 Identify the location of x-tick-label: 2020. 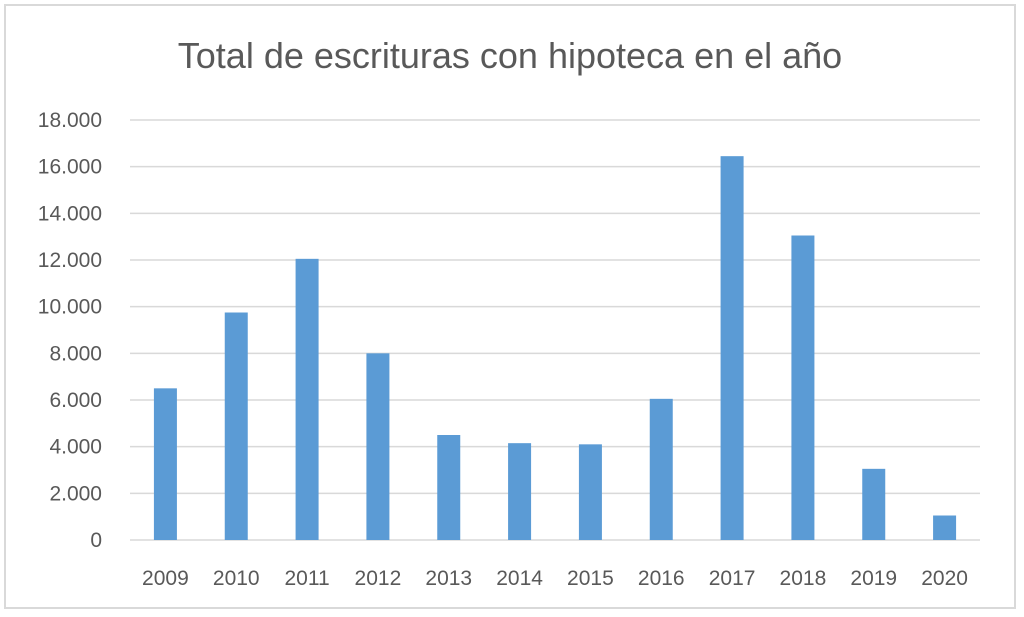
(944, 578).